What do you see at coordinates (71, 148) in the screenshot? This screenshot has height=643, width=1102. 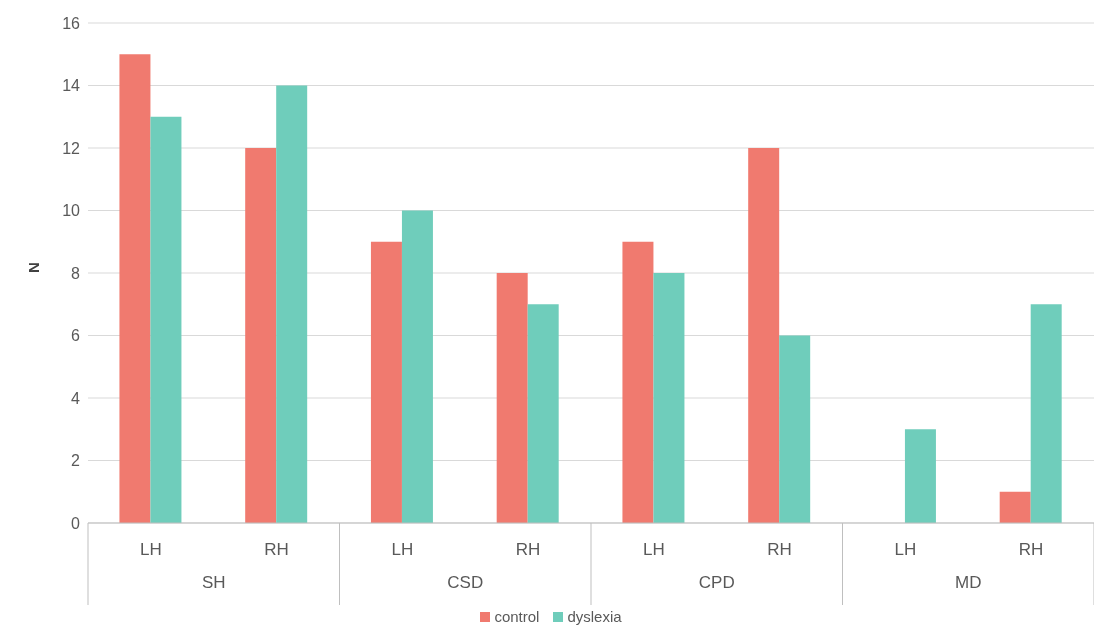 I see `y-tick-label: 12` at bounding box center [71, 148].